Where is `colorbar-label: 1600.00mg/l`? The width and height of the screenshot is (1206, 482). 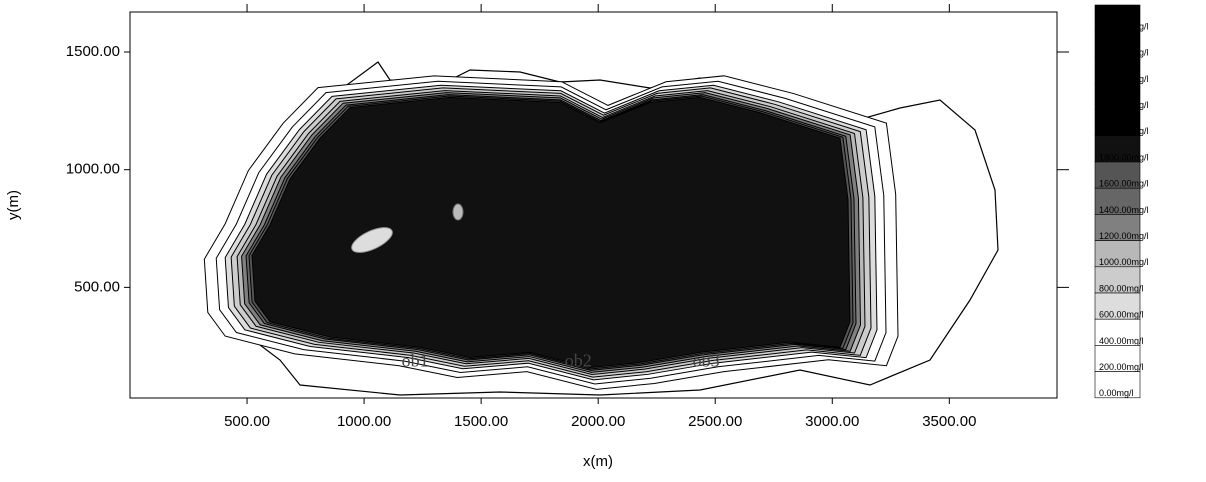 colorbar-label: 1600.00mg/l is located at coordinates (1124, 184).